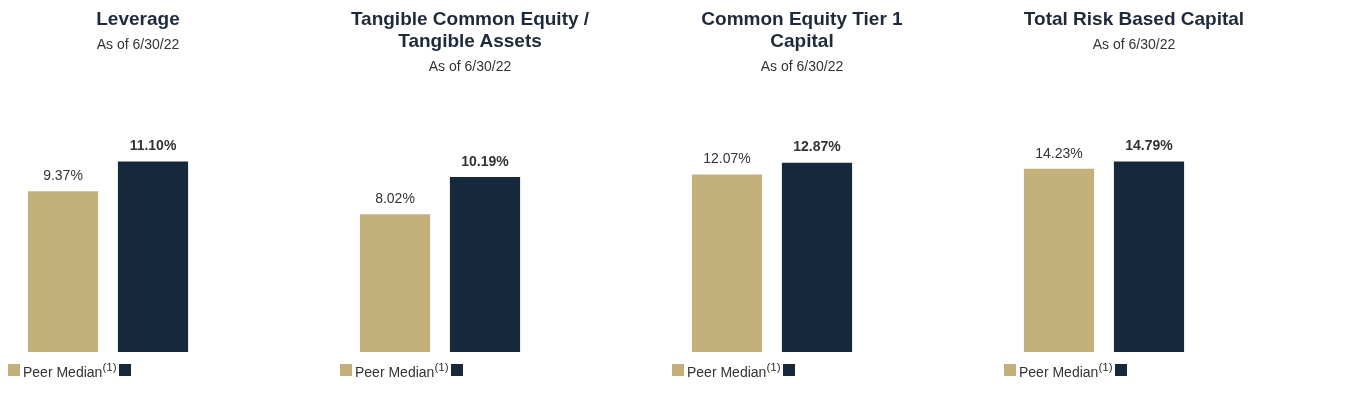 The height and width of the screenshot is (405, 1345). What do you see at coordinates (1059, 152) in the screenshot?
I see `data-label: 14.23%` at bounding box center [1059, 152].